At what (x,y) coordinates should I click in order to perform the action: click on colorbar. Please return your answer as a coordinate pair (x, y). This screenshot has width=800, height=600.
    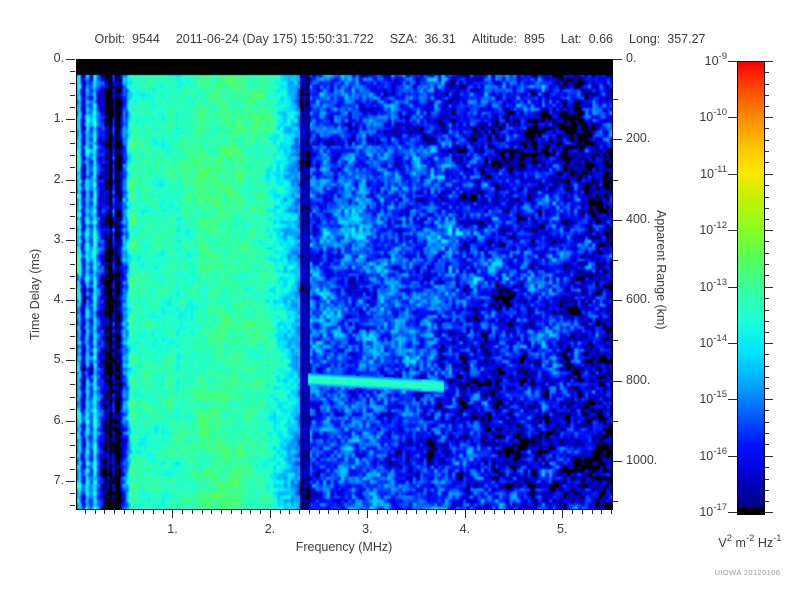
    Looking at the image, I should click on (751, 288).